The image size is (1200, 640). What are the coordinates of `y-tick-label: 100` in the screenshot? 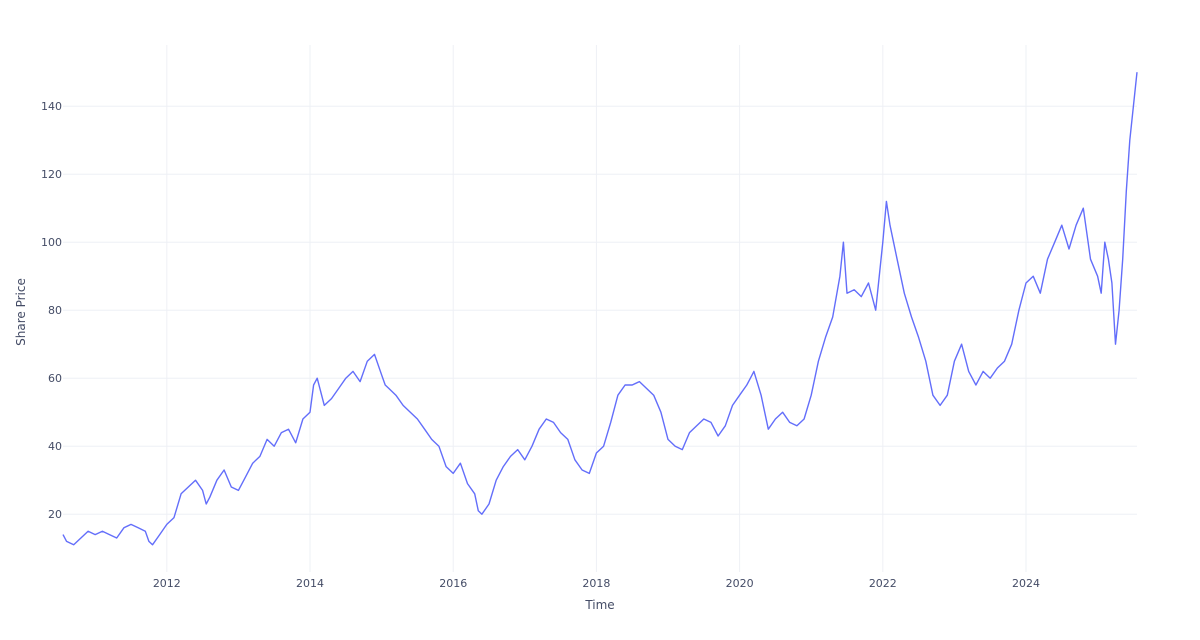 It's located at (51, 242).